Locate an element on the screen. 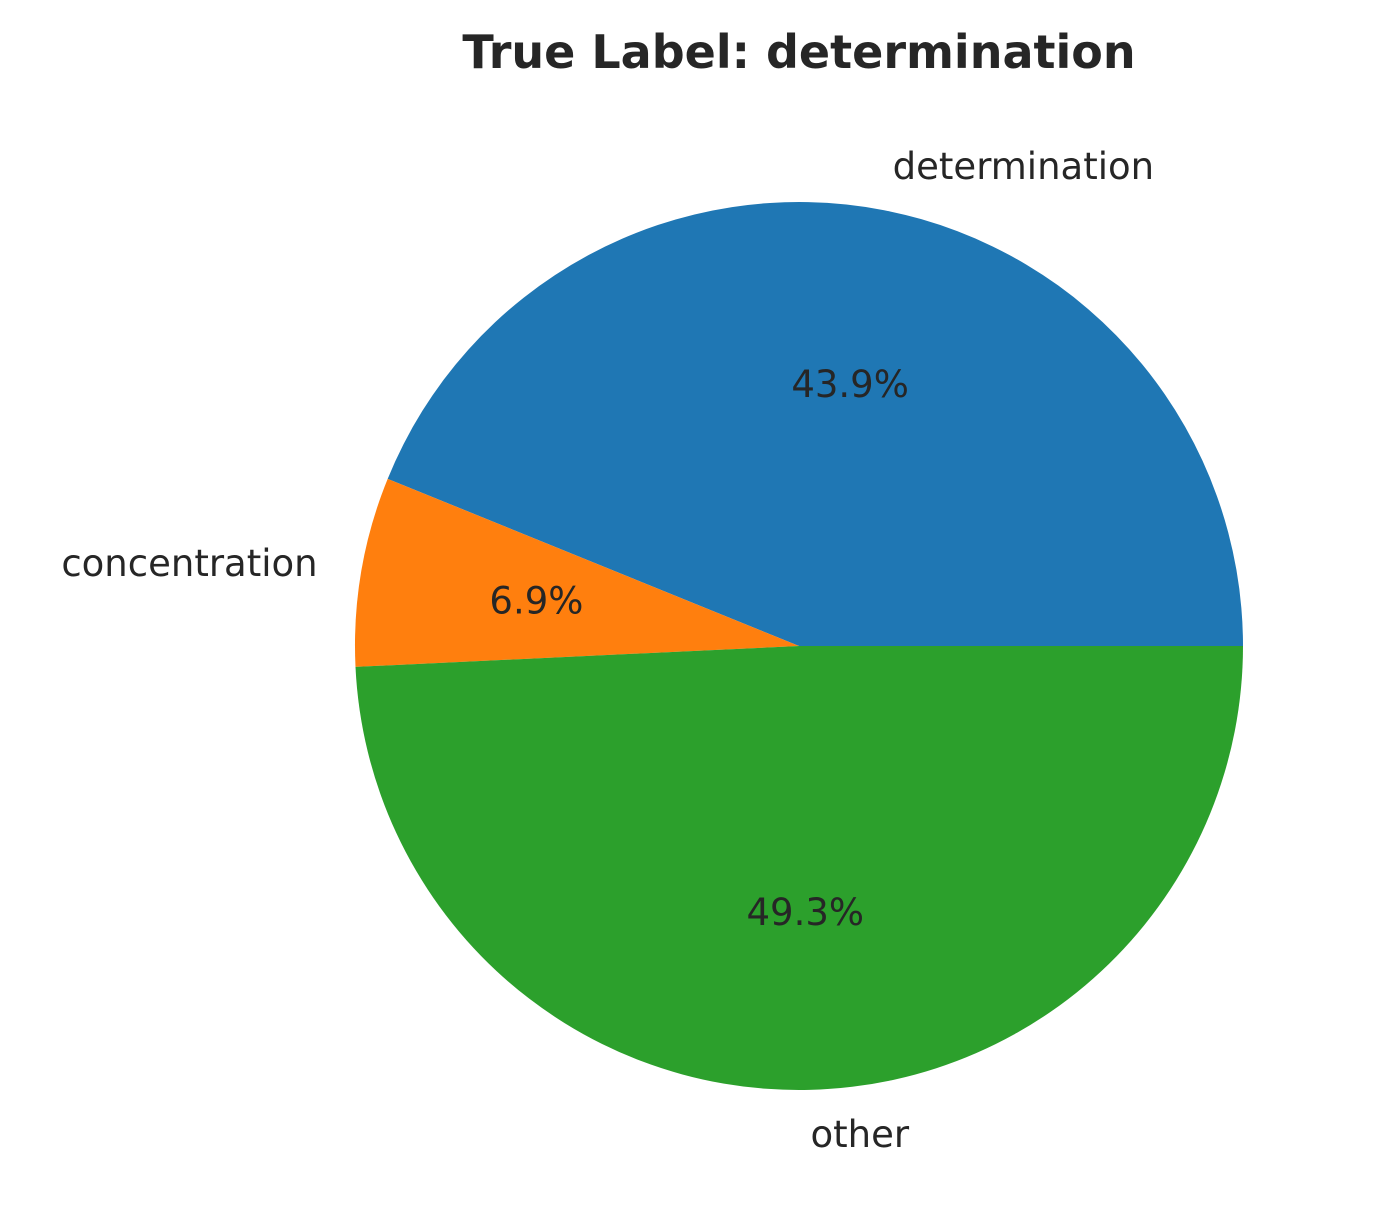  slice-percent-other: 49.3% is located at coordinates (805, 912).